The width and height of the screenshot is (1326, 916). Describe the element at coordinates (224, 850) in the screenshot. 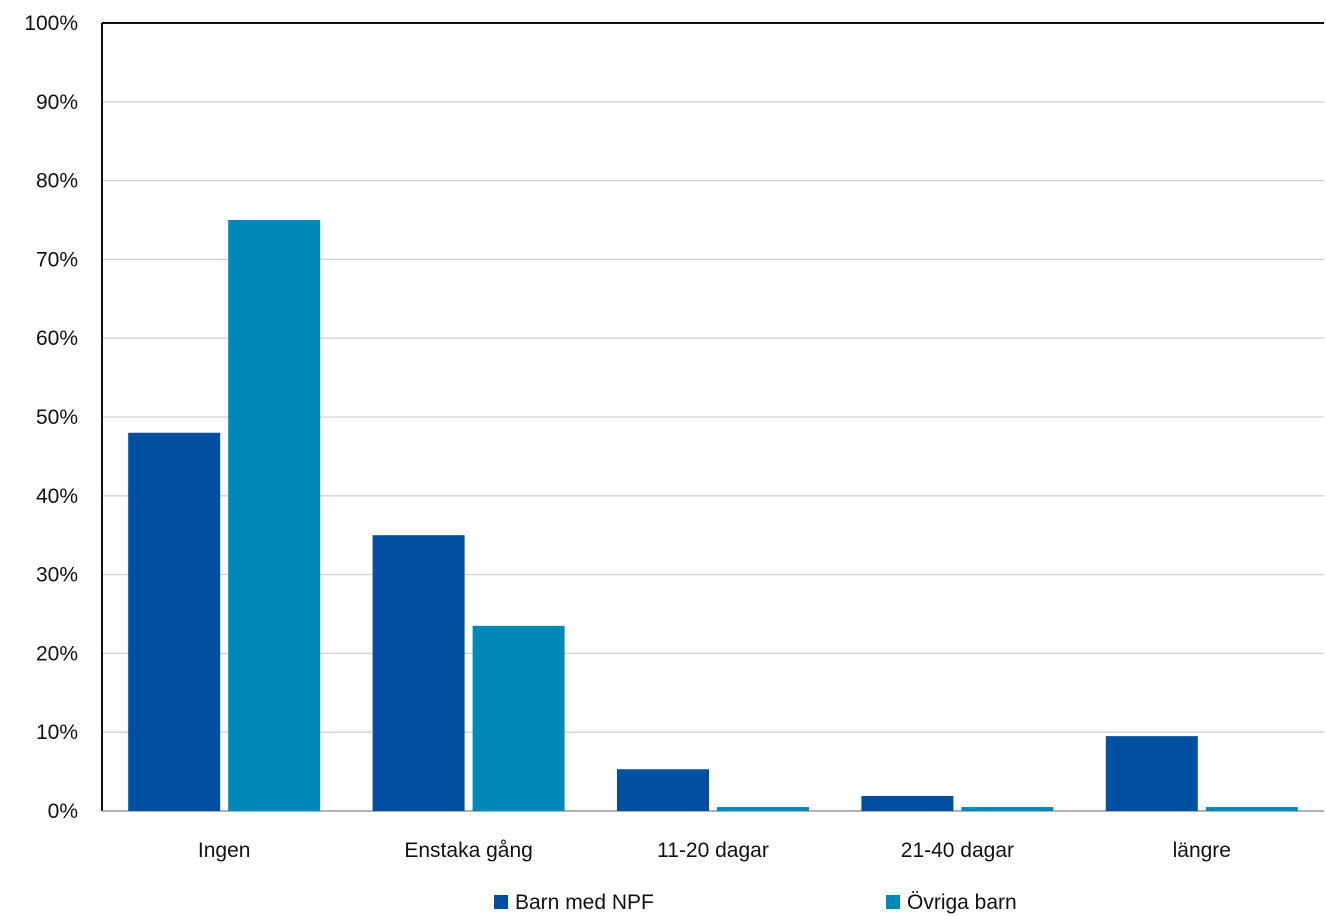

I see `x-category-label: Ingen` at that location.